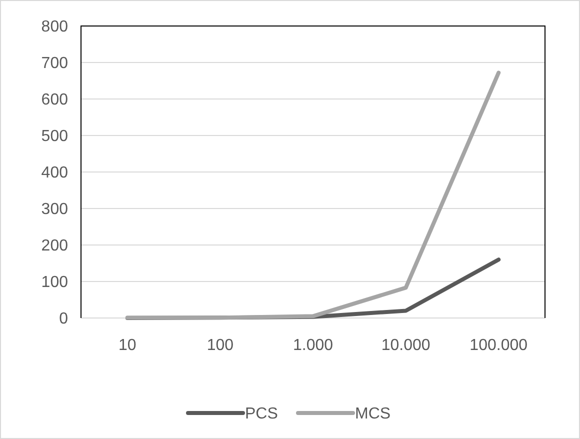  What do you see at coordinates (220, 345) in the screenshot?
I see `x-tick-label: 100` at bounding box center [220, 345].